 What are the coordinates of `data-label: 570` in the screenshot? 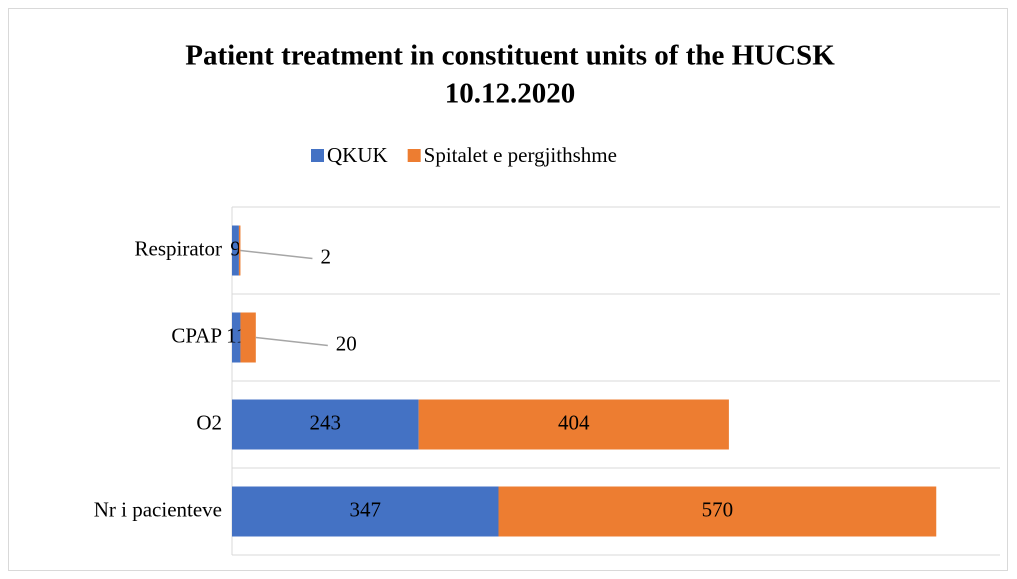 It's located at (718, 509).